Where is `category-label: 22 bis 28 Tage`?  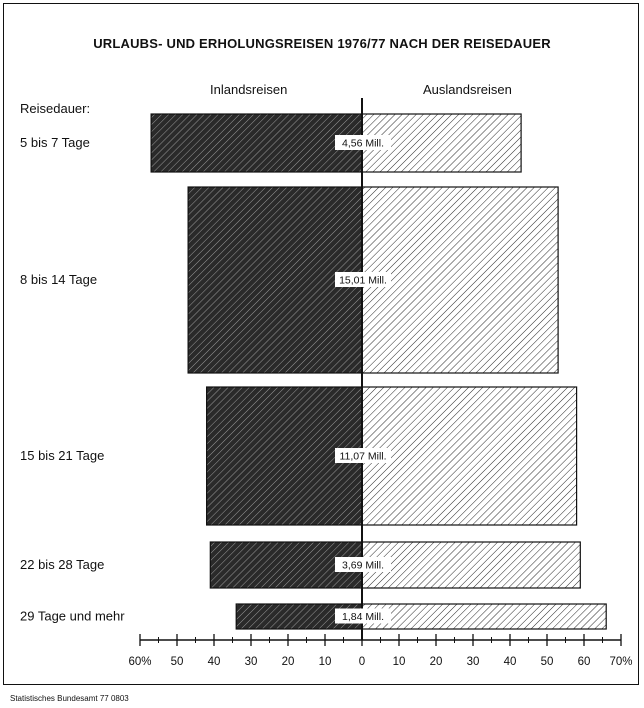 category-label: 22 bis 28 Tage is located at coordinates (62, 564).